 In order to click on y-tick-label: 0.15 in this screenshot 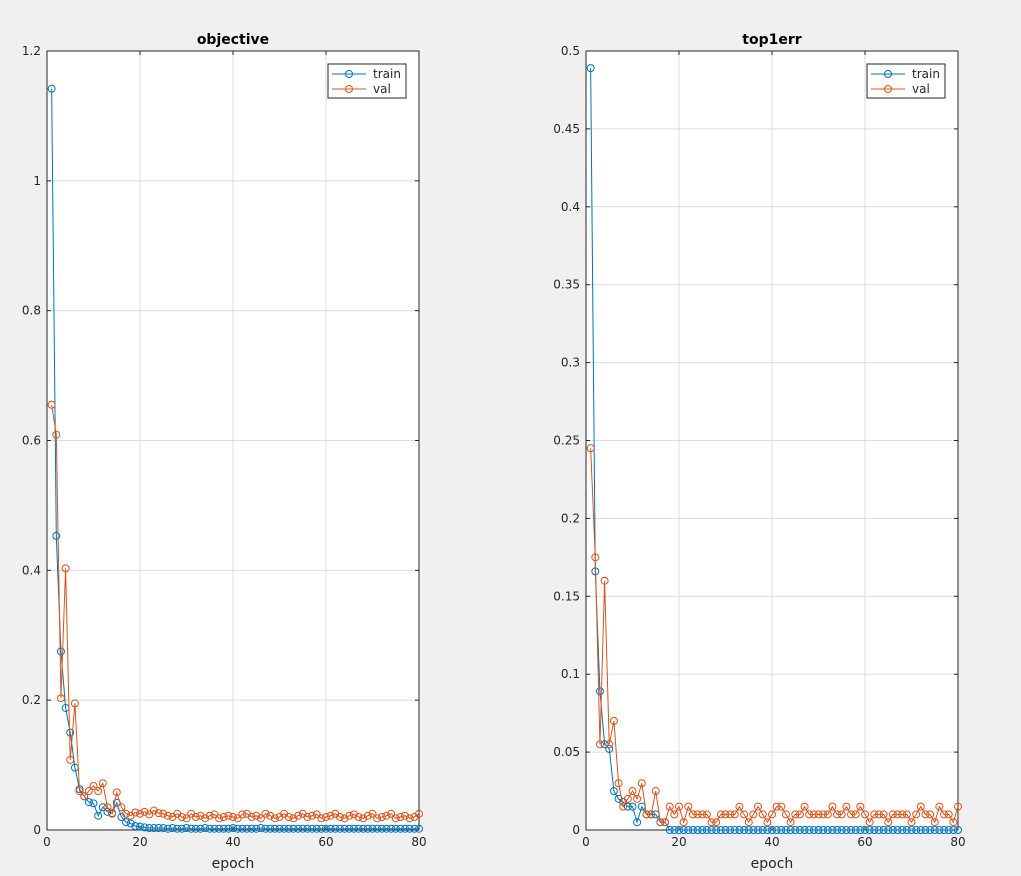, I will do `click(566, 596)`.